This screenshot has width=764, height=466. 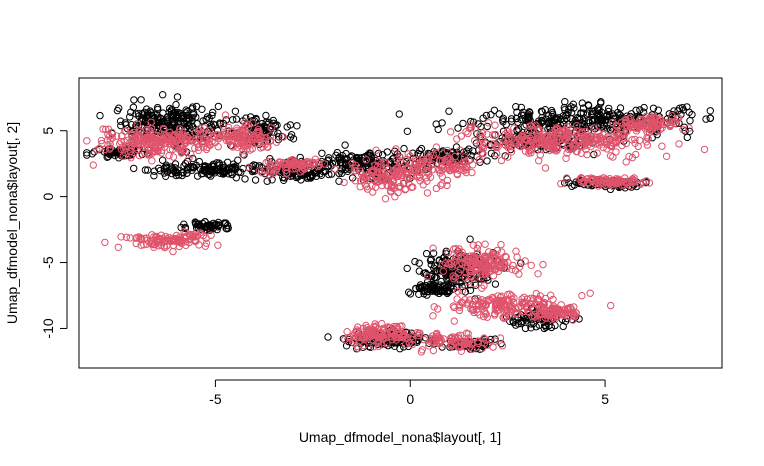 I want to click on y-tick-label: 0, so click(x=48, y=197).